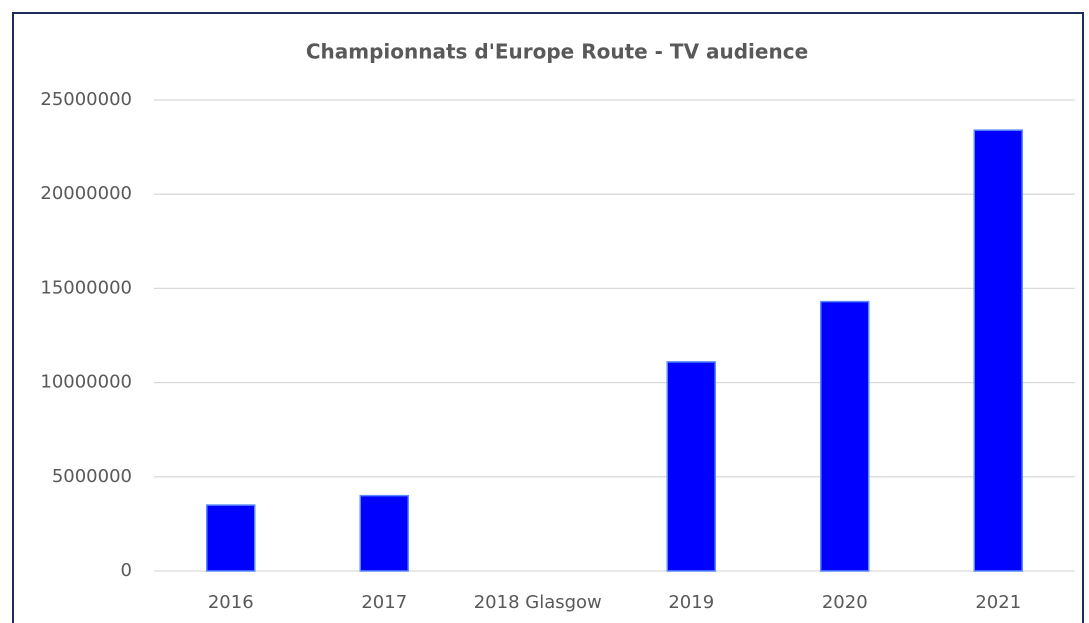 This screenshot has height=623, width=1089. What do you see at coordinates (691, 602) in the screenshot?
I see `x-tick-label: 2019` at bounding box center [691, 602].